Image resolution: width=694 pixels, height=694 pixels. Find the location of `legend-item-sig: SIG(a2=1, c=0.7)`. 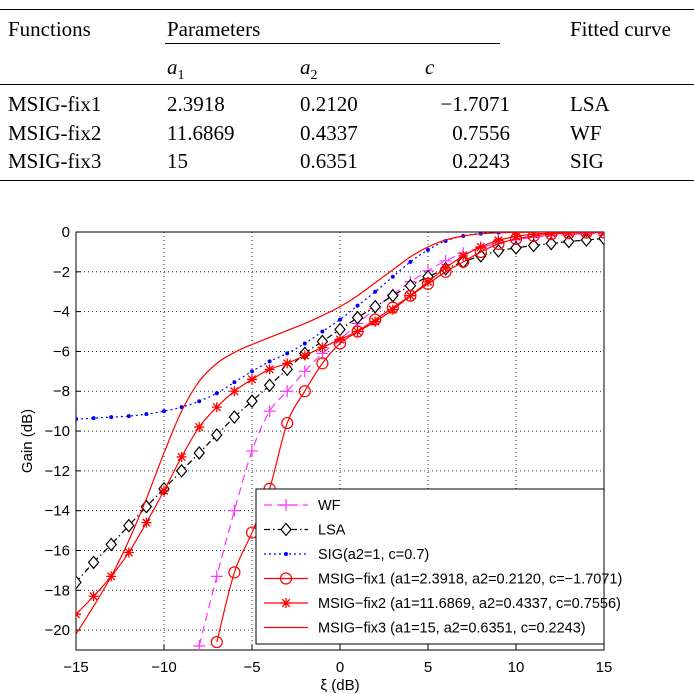

legend-item-sig: SIG(a2=1, c=0.7) is located at coordinates (346, 555).